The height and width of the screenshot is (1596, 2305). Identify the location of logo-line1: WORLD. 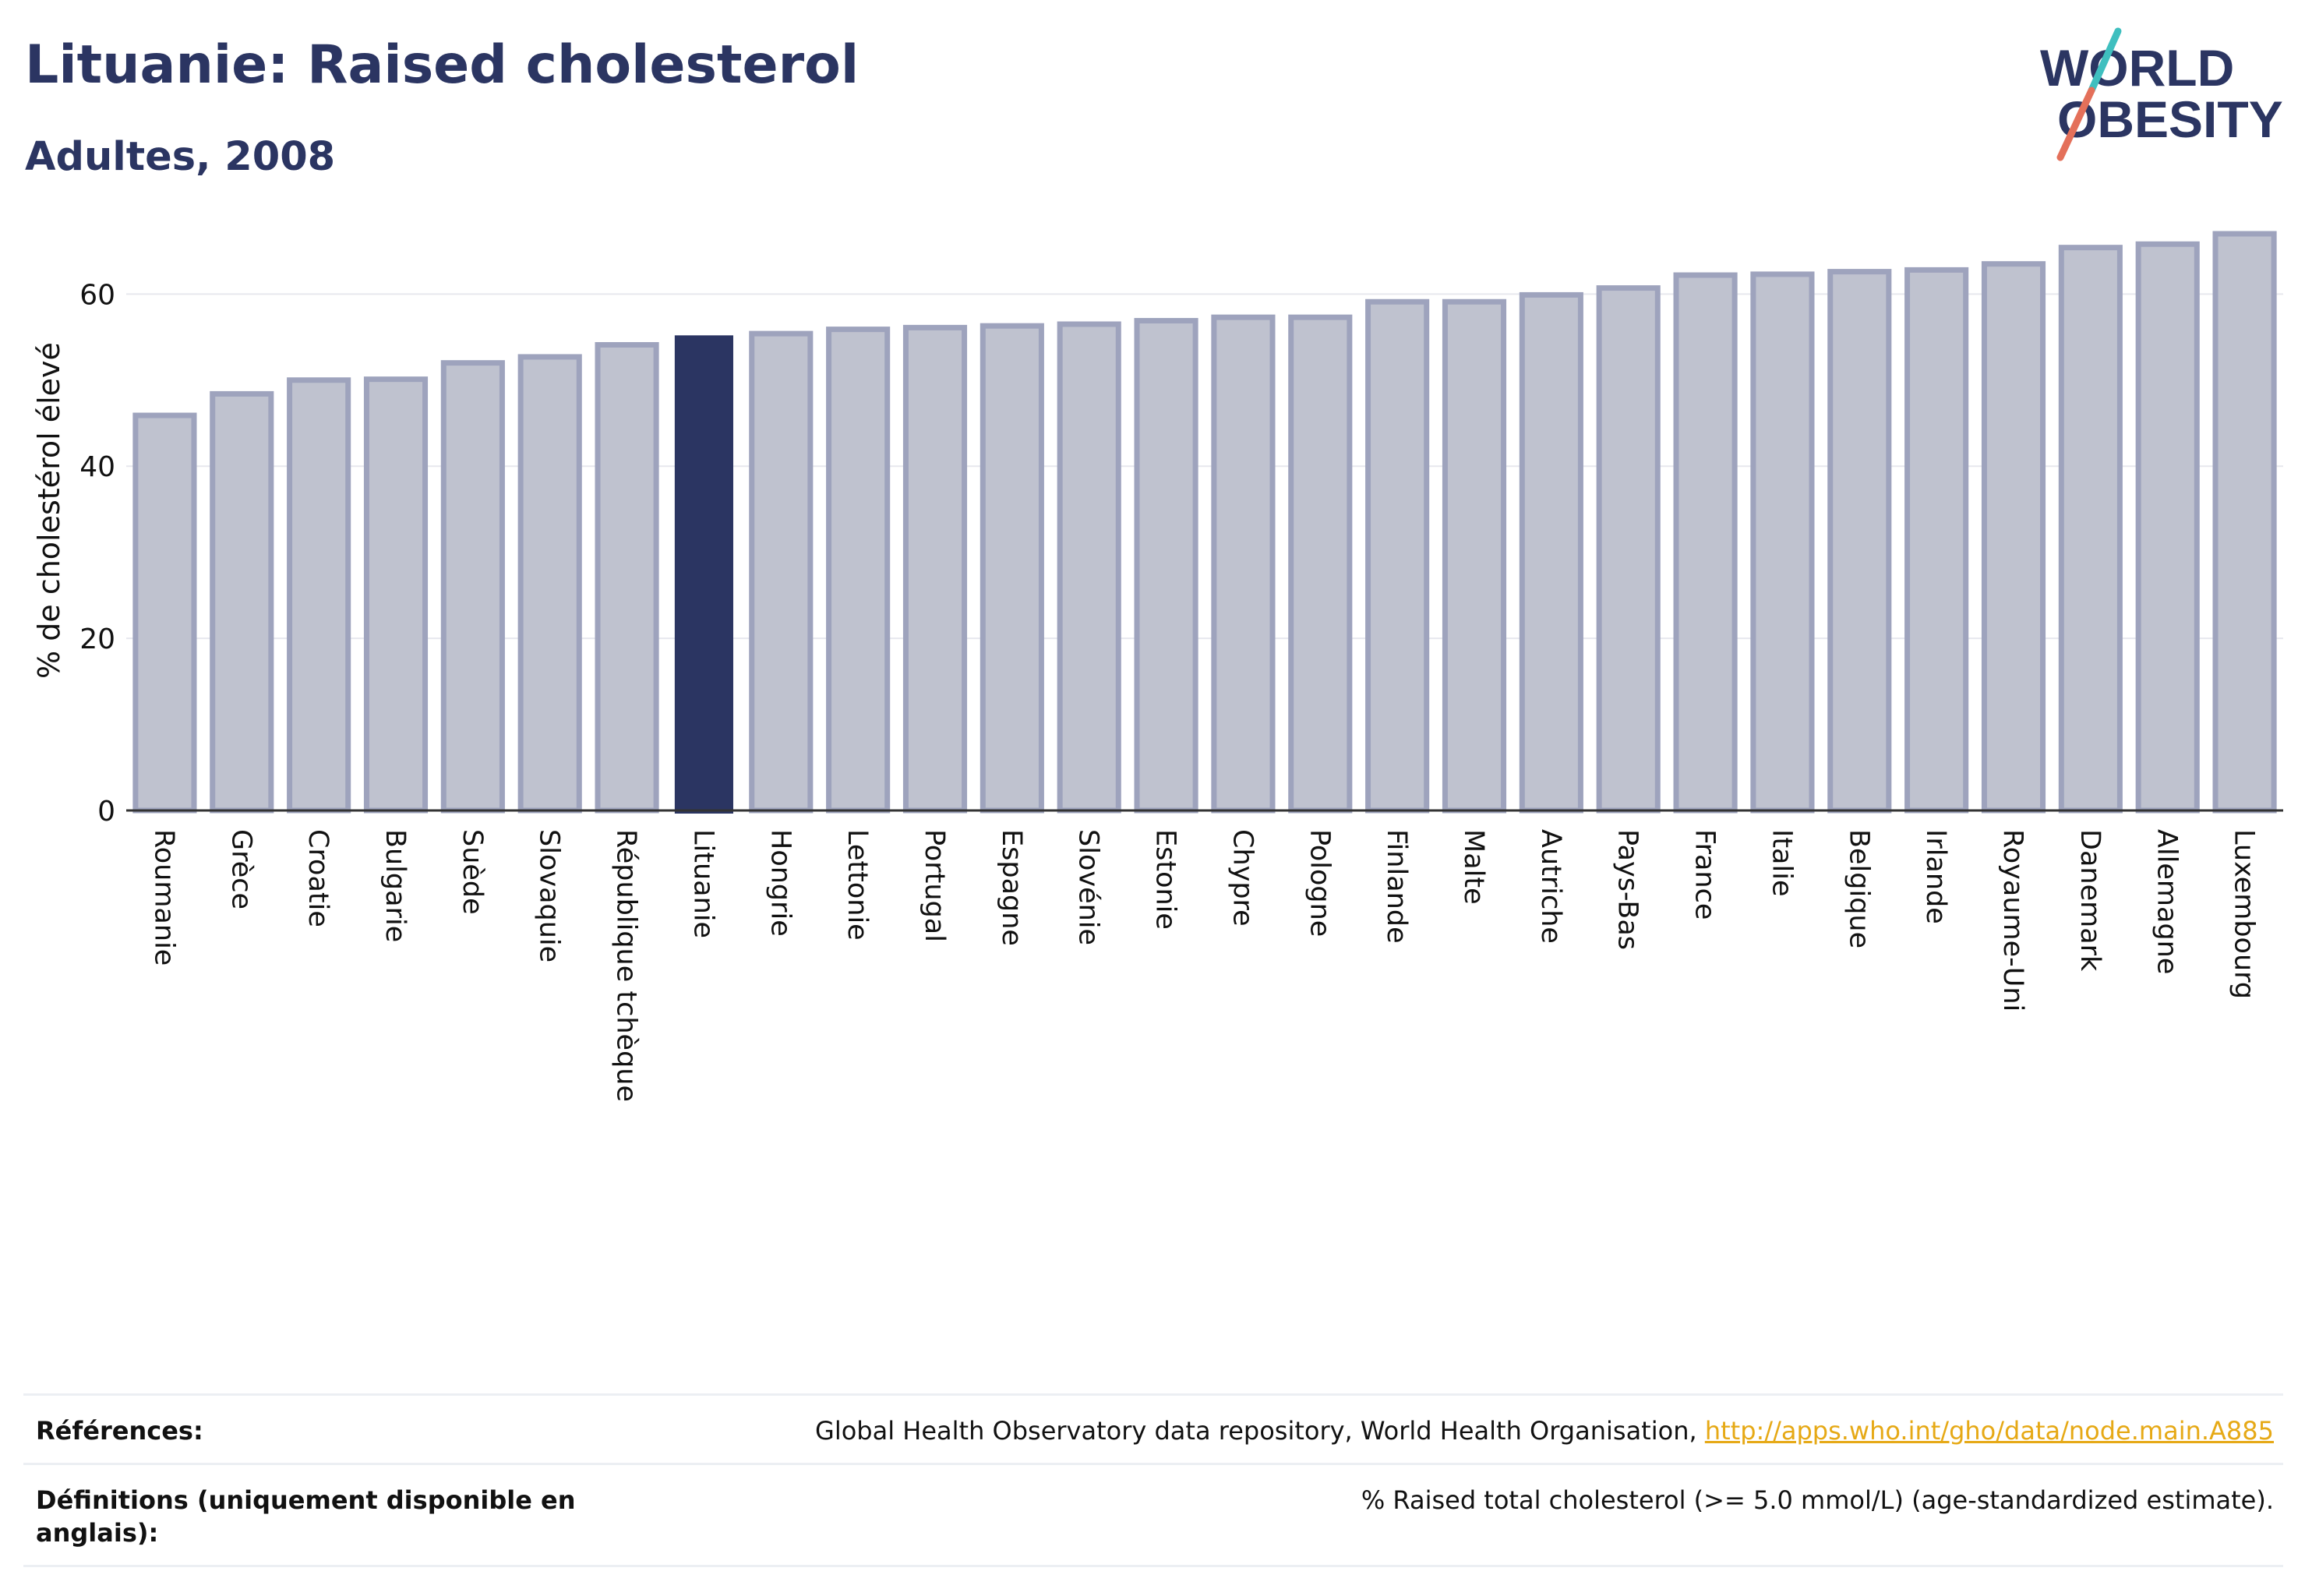
(2137, 68).